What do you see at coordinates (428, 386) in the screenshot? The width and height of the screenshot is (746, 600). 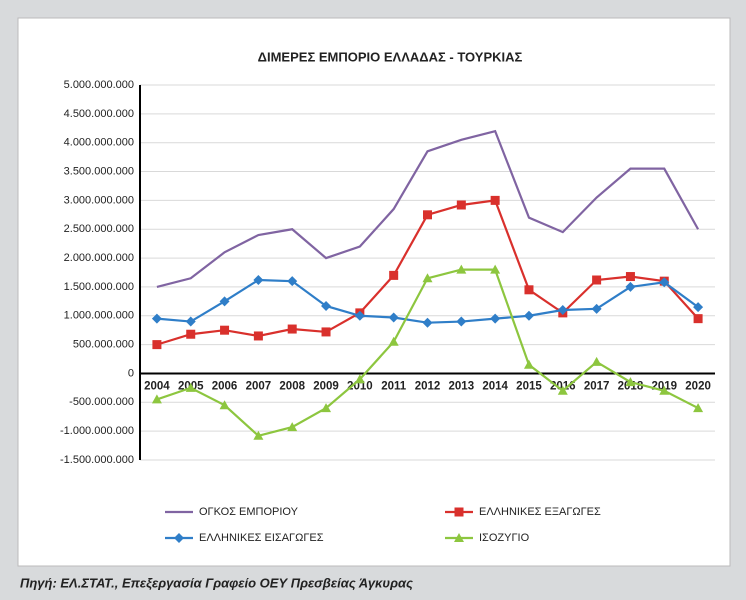 I see `x-tick-label: 2012` at bounding box center [428, 386].